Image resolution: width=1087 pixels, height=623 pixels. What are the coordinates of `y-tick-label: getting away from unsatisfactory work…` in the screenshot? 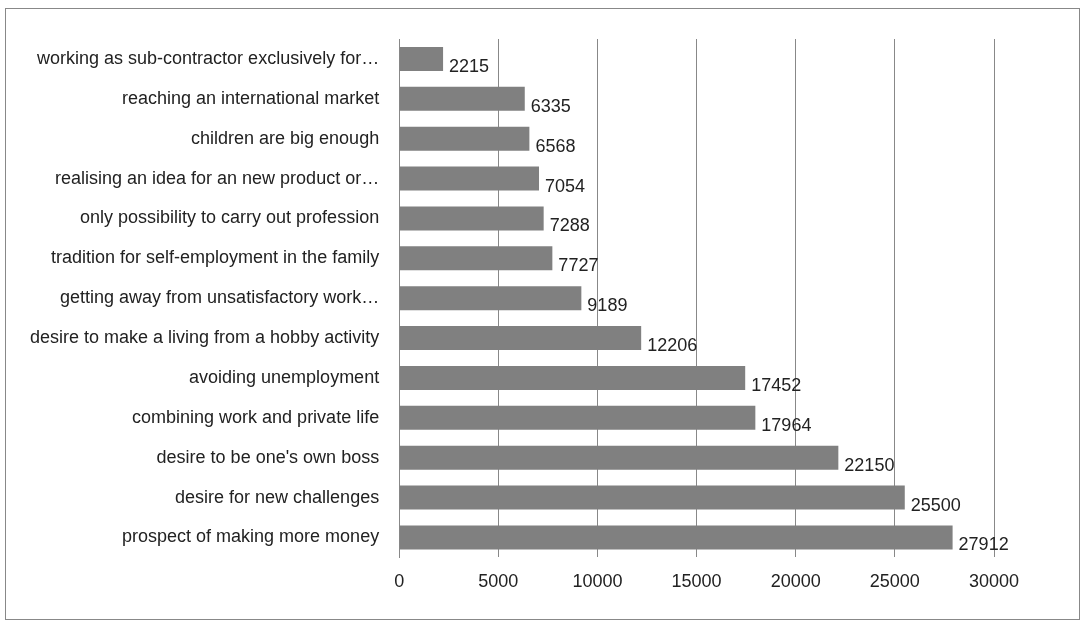 It's located at (220, 297).